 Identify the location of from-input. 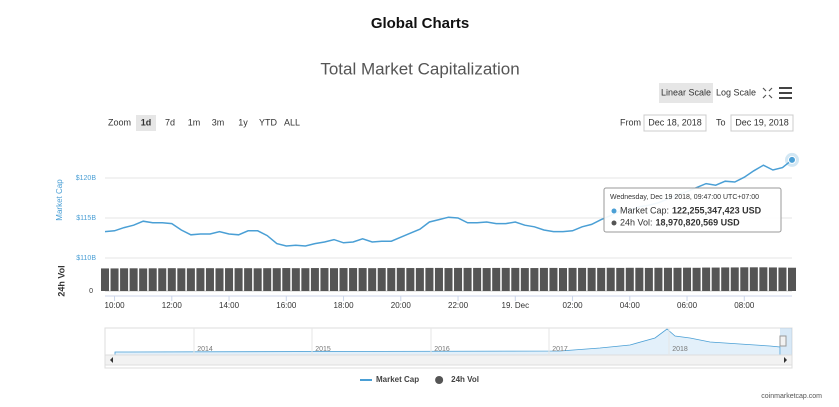
(675, 123).